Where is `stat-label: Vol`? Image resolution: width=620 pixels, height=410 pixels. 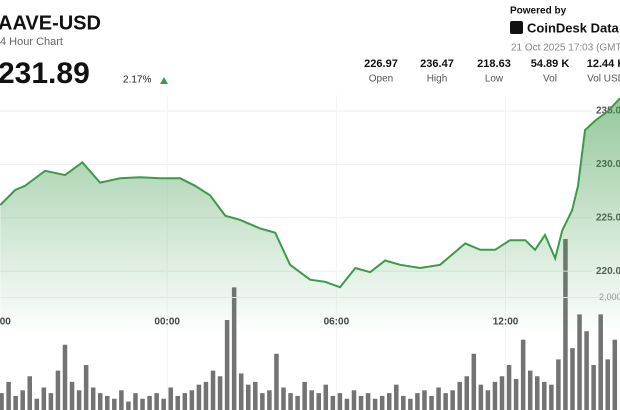
stat-label: Vol is located at coordinates (550, 79).